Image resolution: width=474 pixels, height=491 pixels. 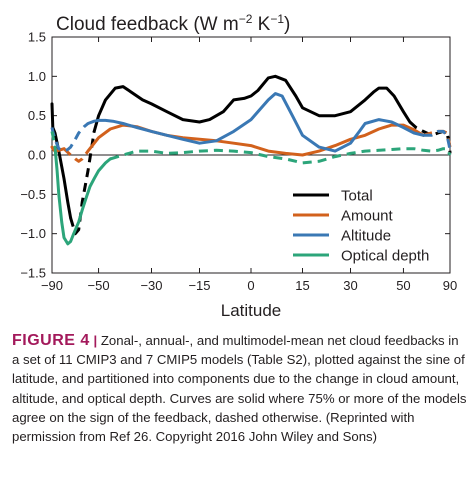 What do you see at coordinates (367, 216) in the screenshot?
I see `legend-entry: Amount` at bounding box center [367, 216].